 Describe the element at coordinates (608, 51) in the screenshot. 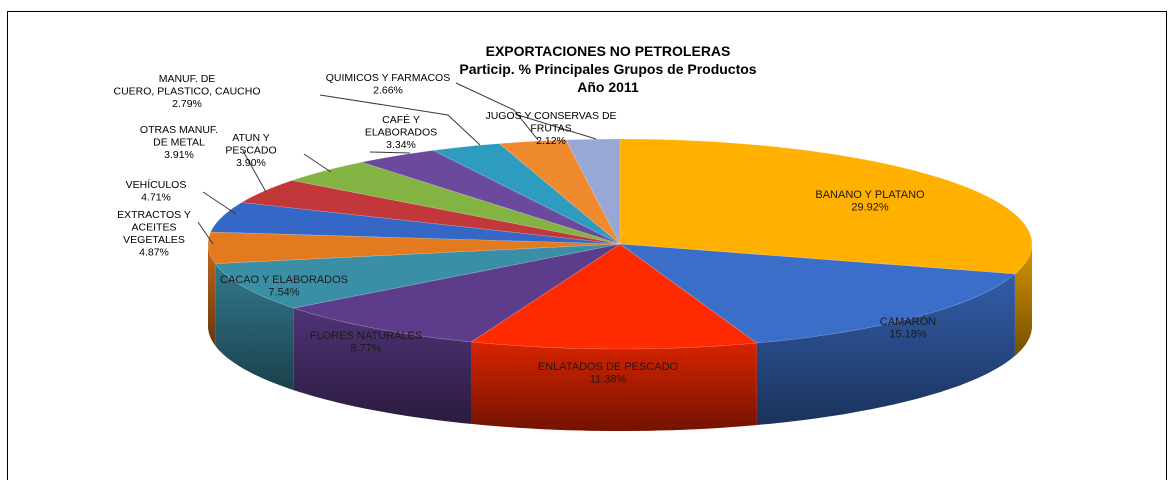

I see `chart-title: EXPORTACIONES NO PETROLERAS` at that location.